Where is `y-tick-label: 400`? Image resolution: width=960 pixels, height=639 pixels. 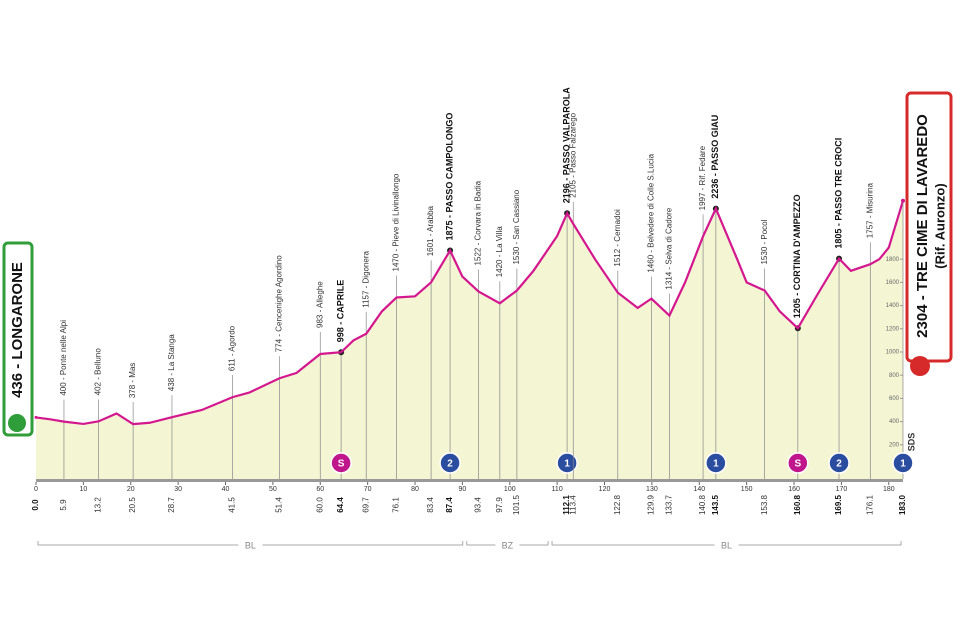 y-tick-label: 400 is located at coordinates (894, 422).